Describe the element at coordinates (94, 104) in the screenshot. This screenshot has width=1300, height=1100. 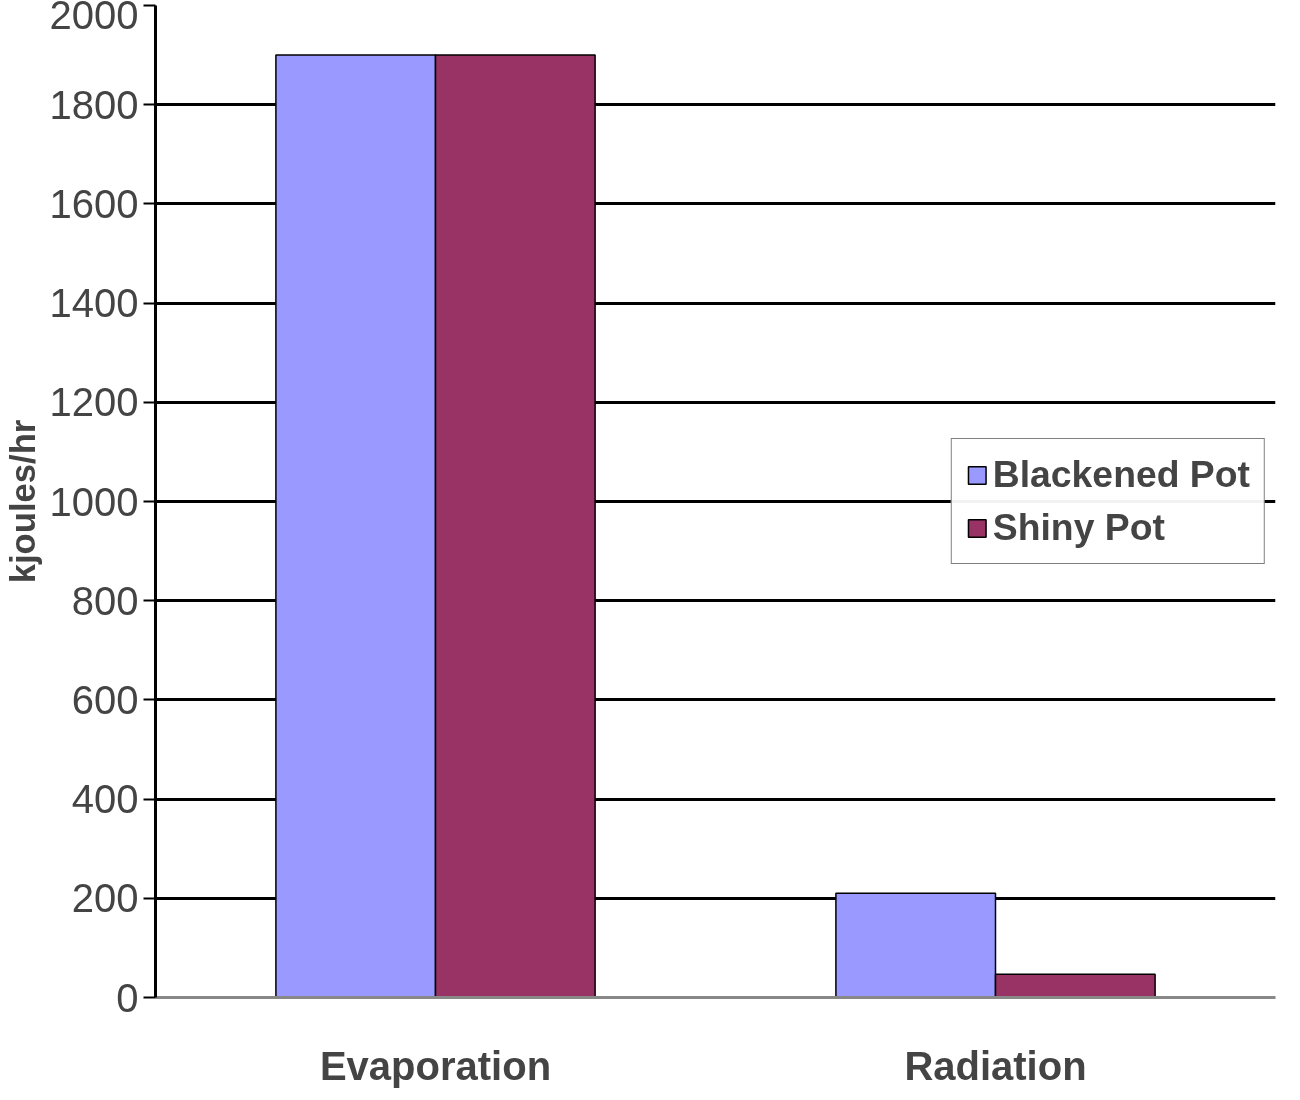
I see `y-tick-label: 1800` at that location.